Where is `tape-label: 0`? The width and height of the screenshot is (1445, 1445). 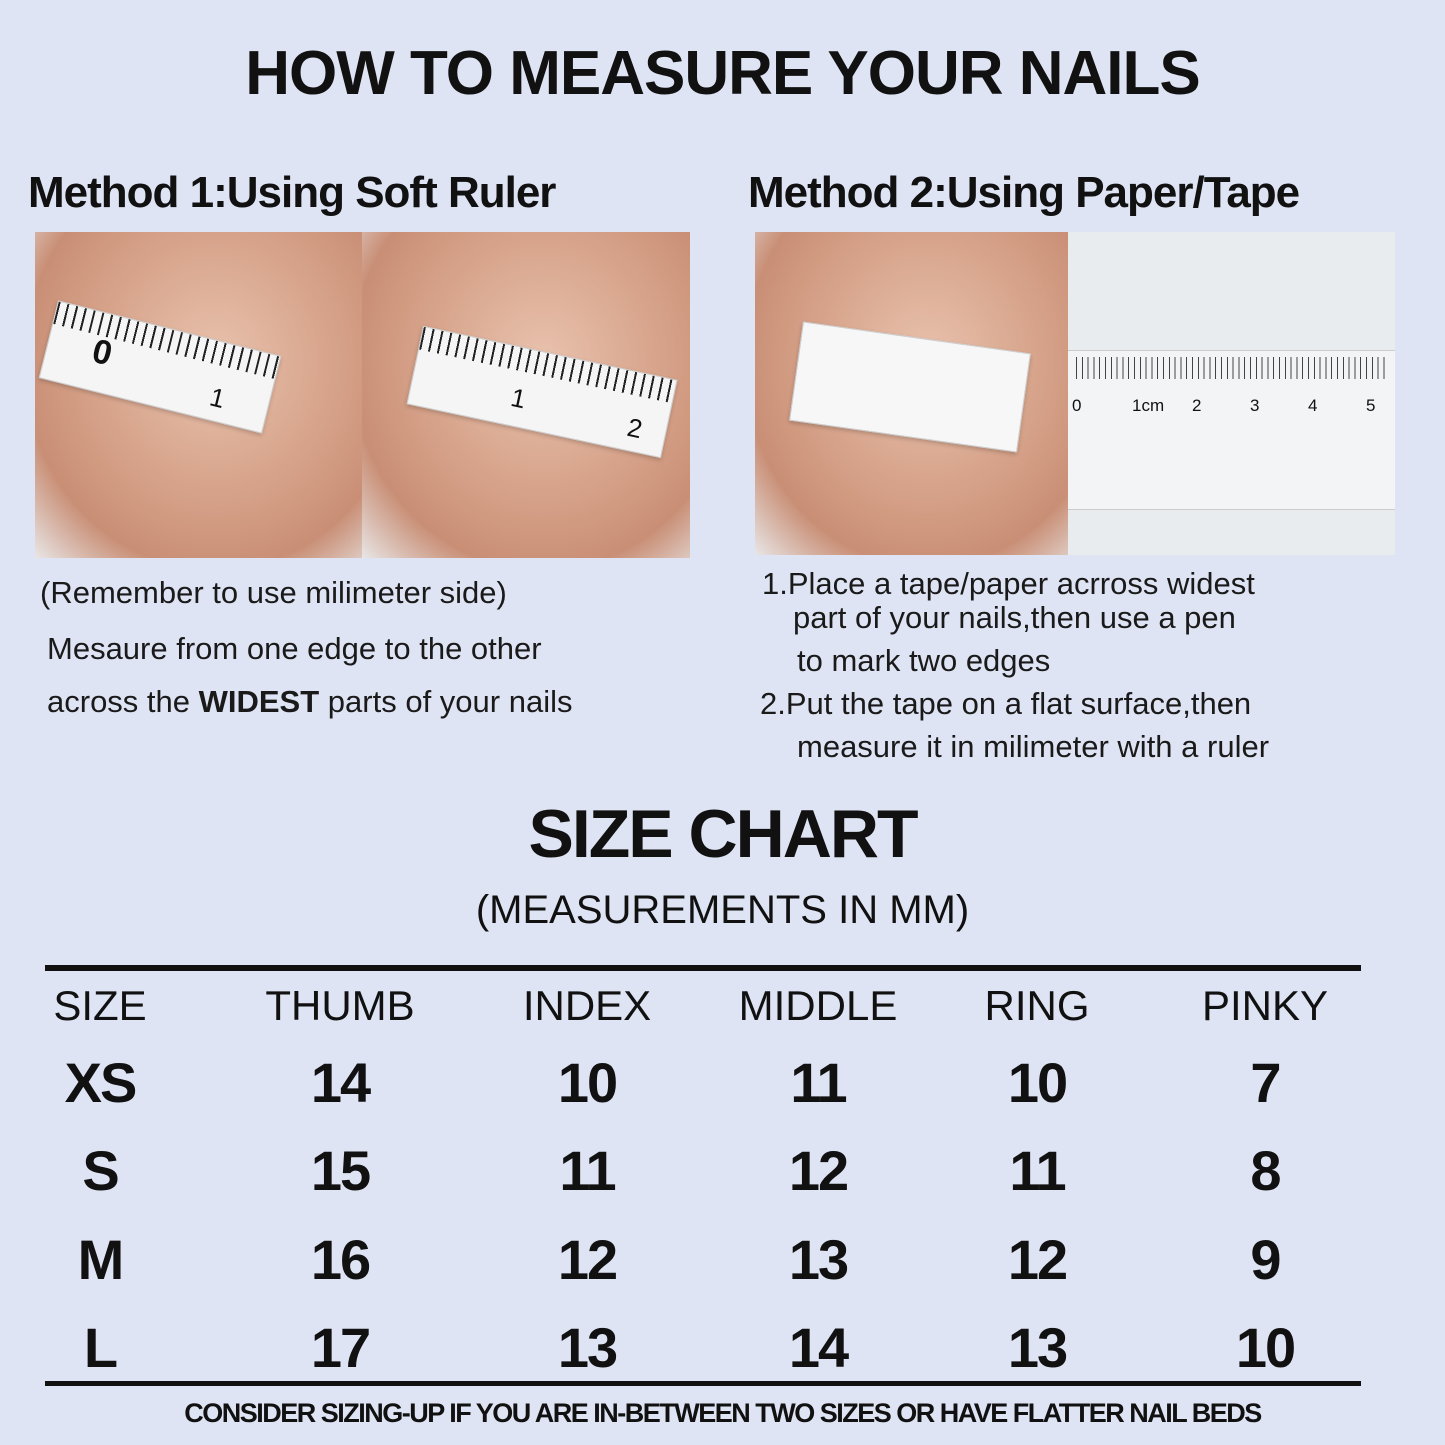 tape-label: 0 is located at coordinates (102, 352).